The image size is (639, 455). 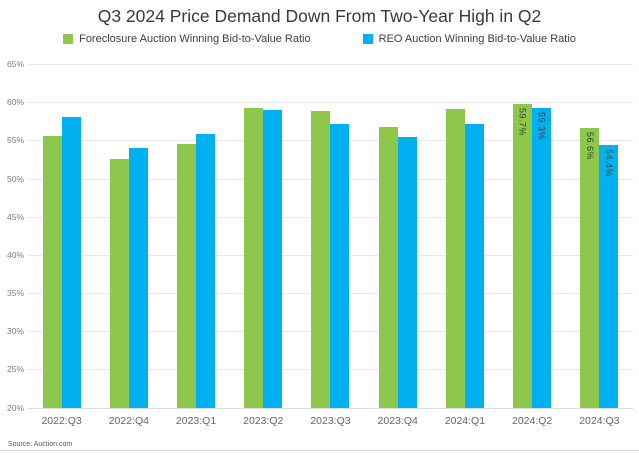 I want to click on y-axis-tick-label: 30%, so click(x=15, y=331).